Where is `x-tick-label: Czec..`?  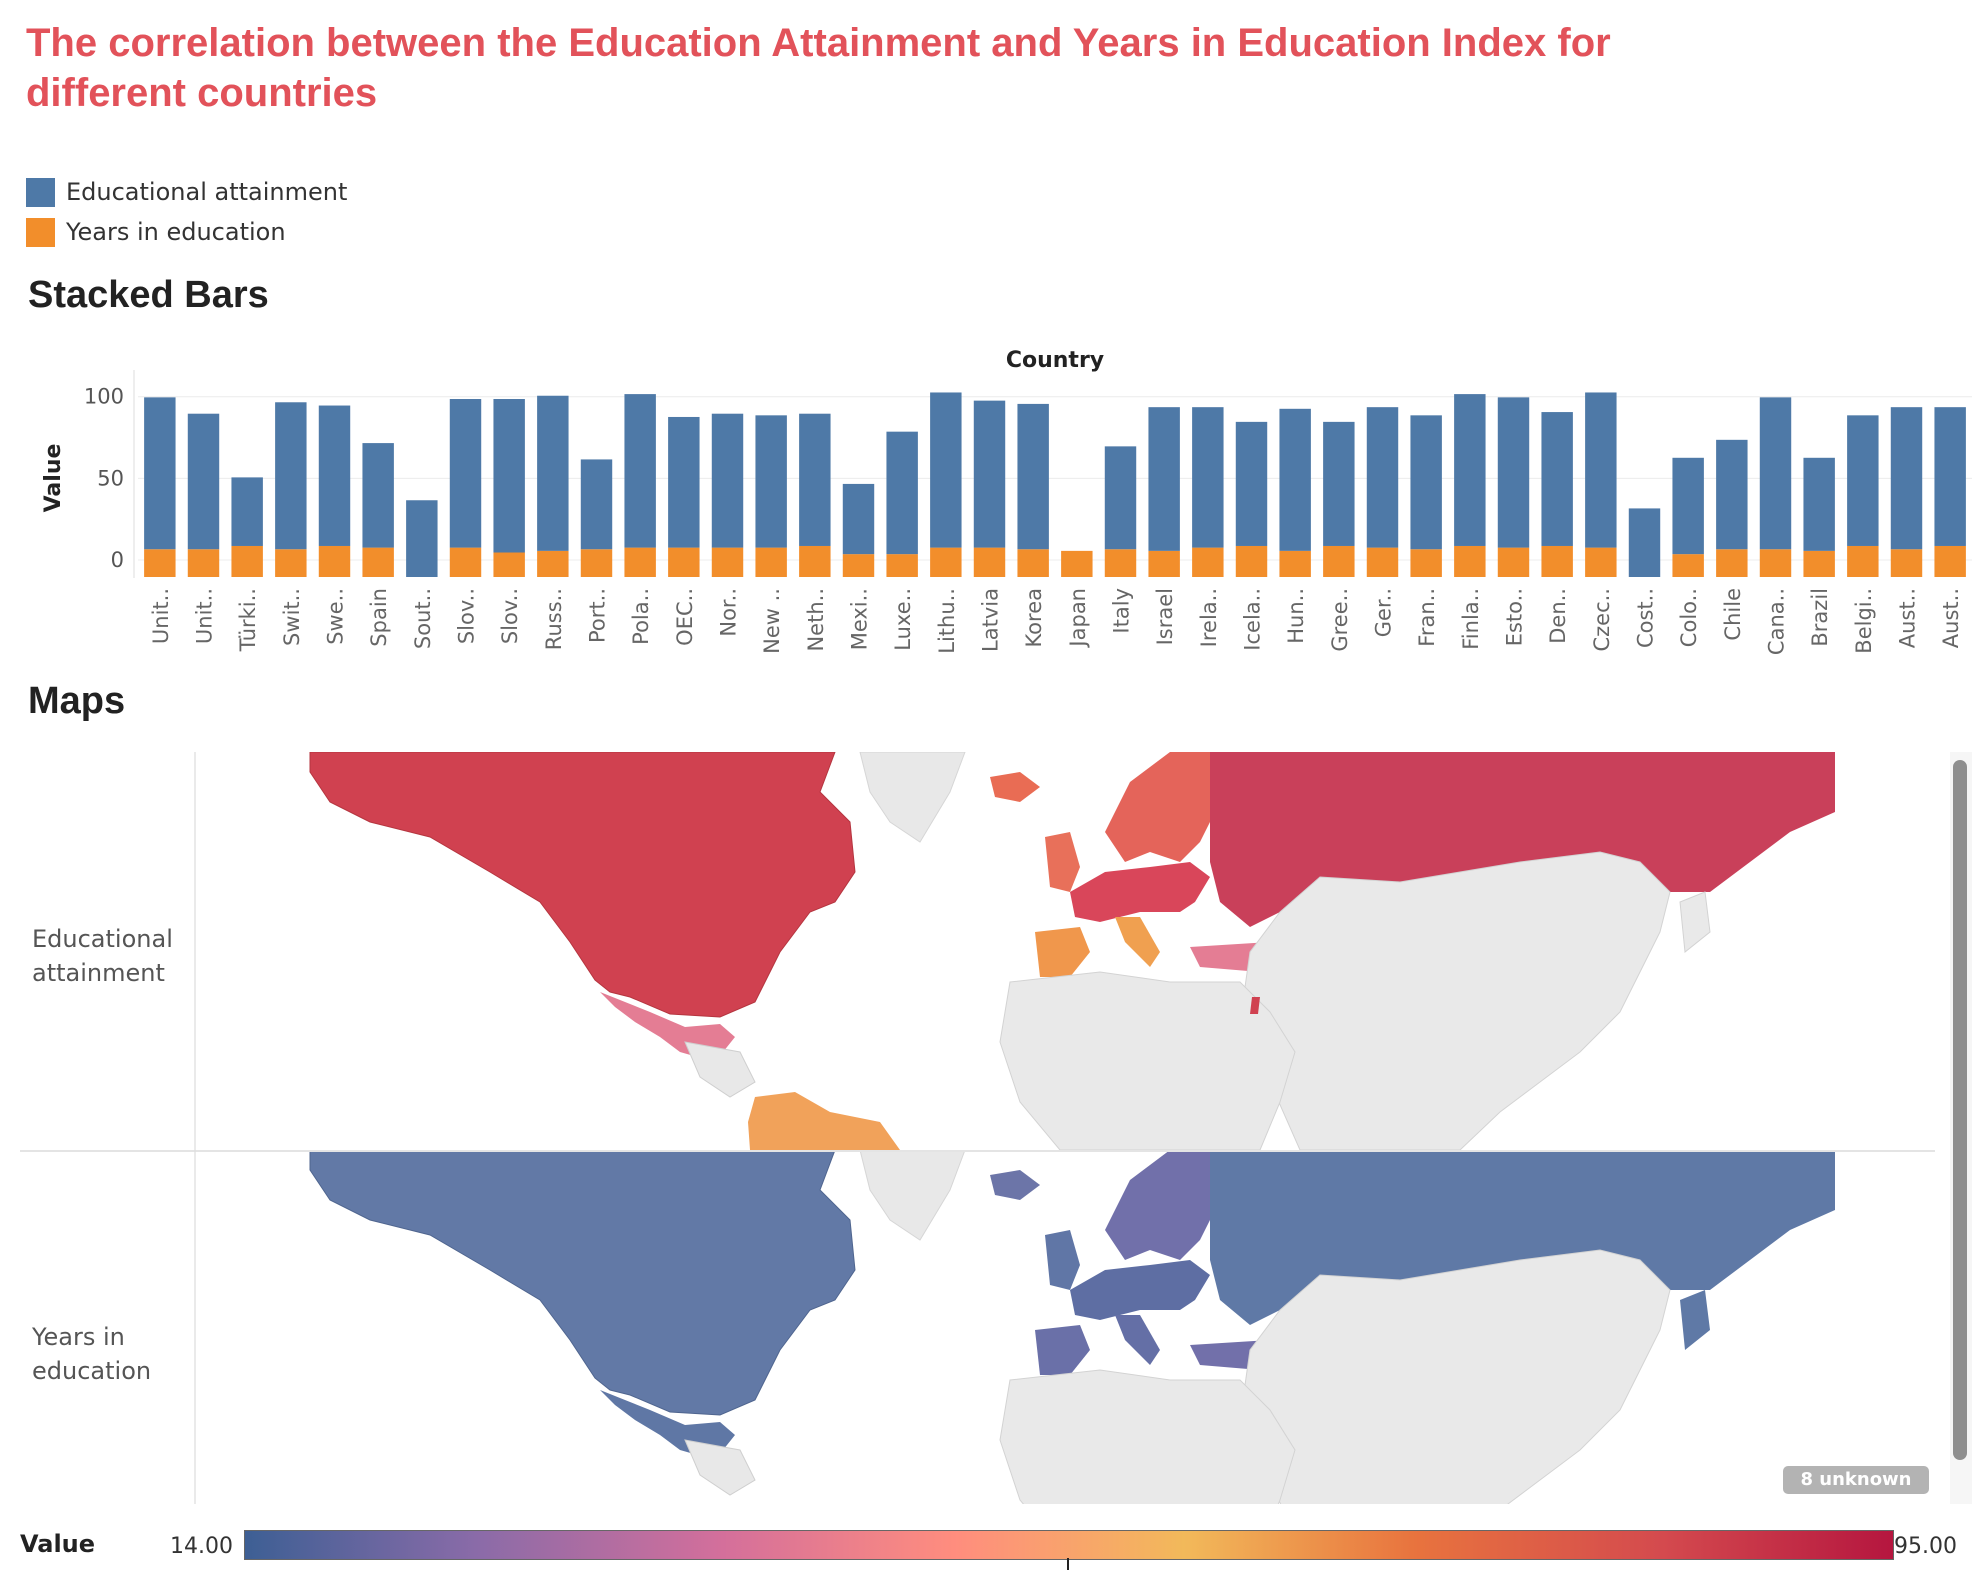
x-tick-label: Czec.. is located at coordinates (1602, 620).